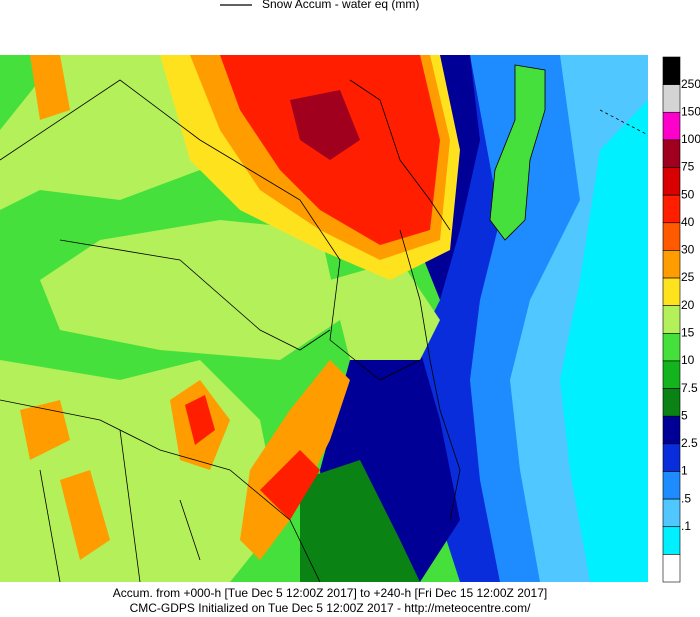 The image size is (700, 617). What do you see at coordinates (689, 443) in the screenshot?
I see `colorbar-label: 2.5` at bounding box center [689, 443].